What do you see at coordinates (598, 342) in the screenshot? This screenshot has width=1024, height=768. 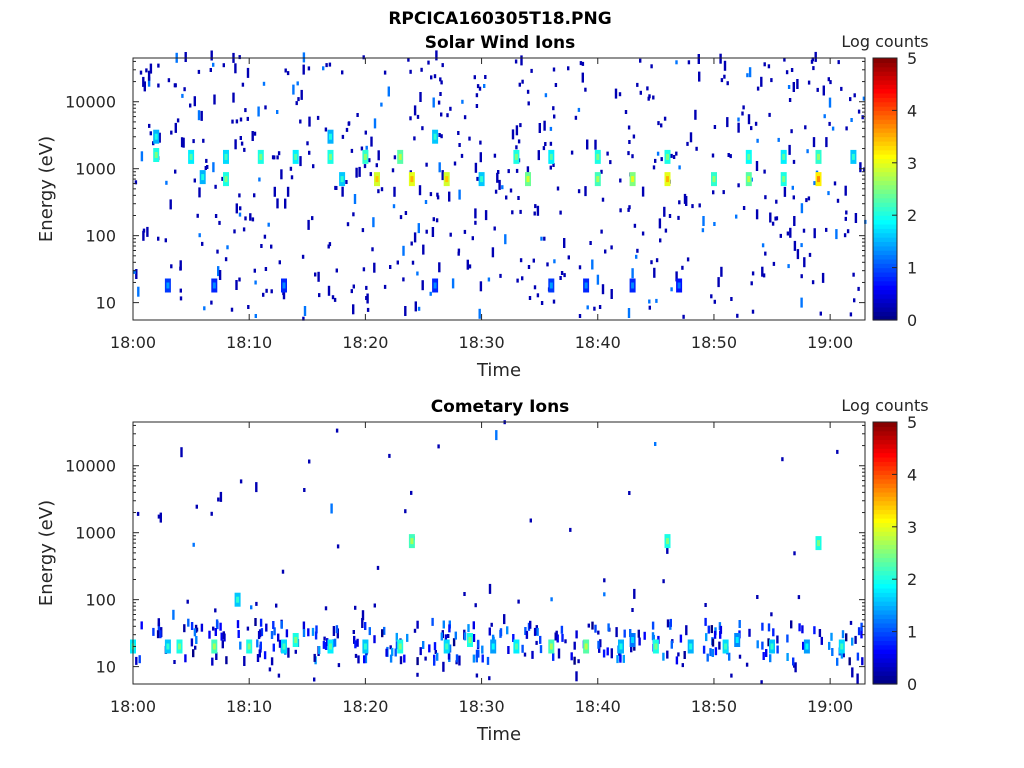 I see `x-tick-label: 18:40` at bounding box center [598, 342].